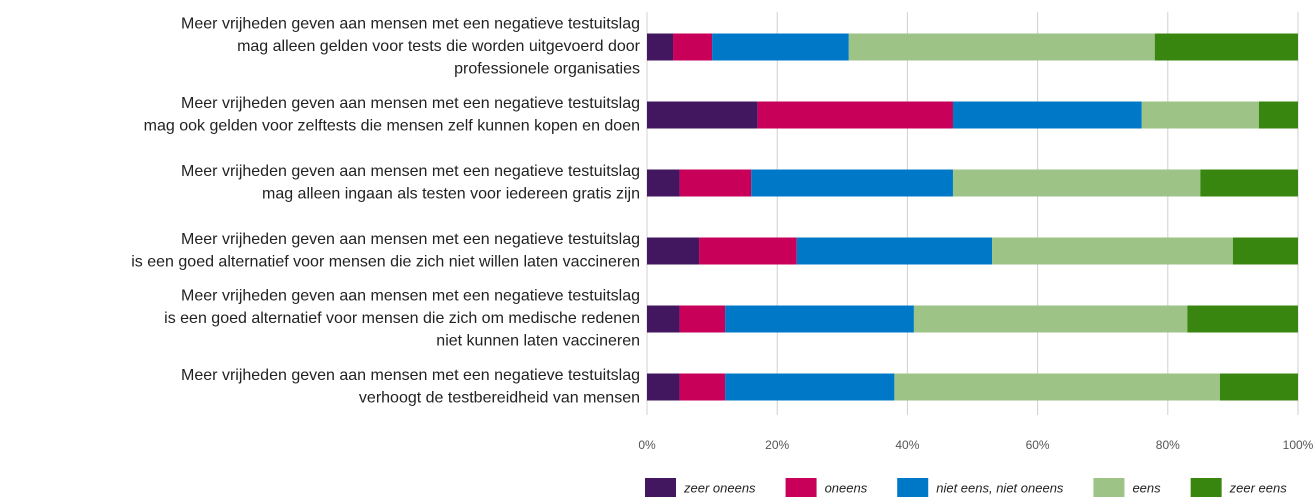 The height and width of the screenshot is (497, 1316). What do you see at coordinates (1038, 445) in the screenshot?
I see `x-tick-label: 60%` at bounding box center [1038, 445].